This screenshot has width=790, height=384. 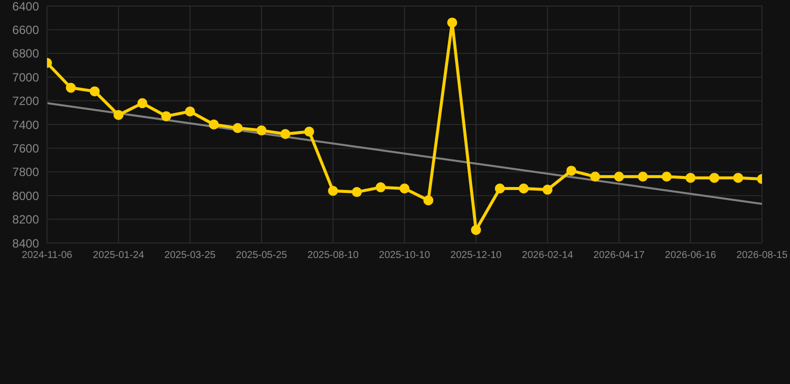 I want to click on y-tick-label: 7000, so click(x=26, y=77).